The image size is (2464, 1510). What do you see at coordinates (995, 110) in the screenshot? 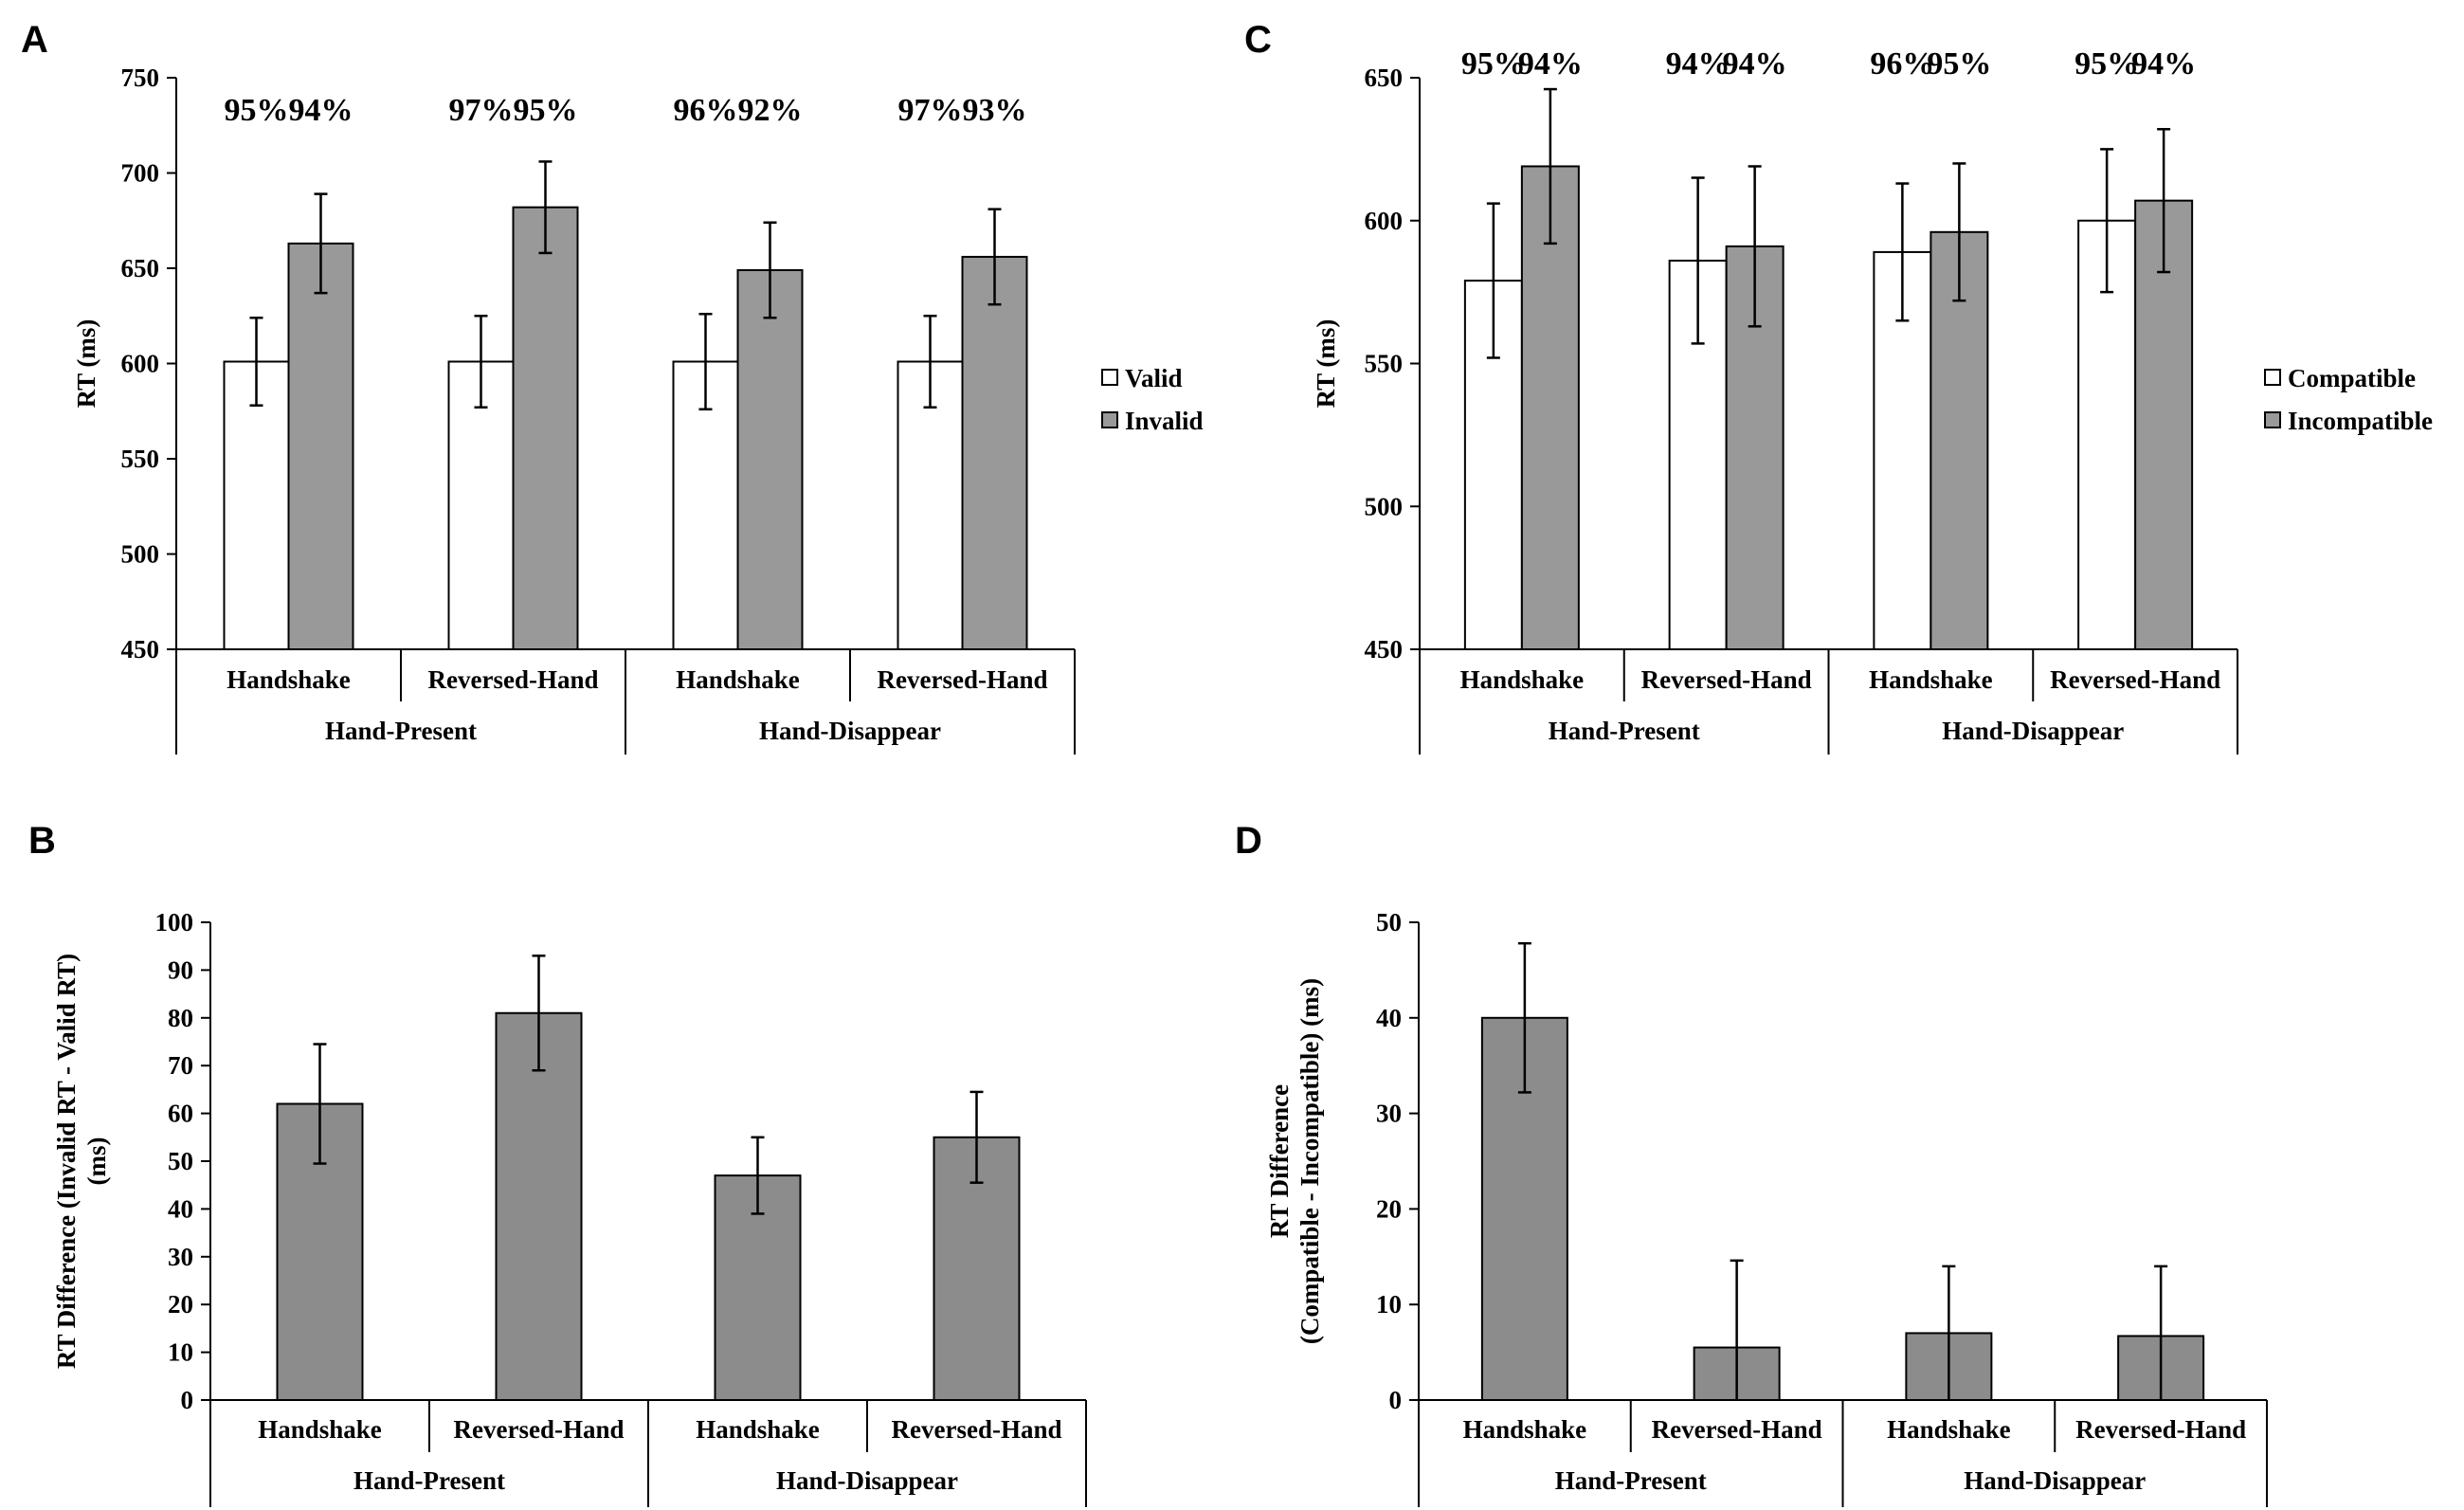
I see `accuracy-label: 93%` at bounding box center [995, 110].